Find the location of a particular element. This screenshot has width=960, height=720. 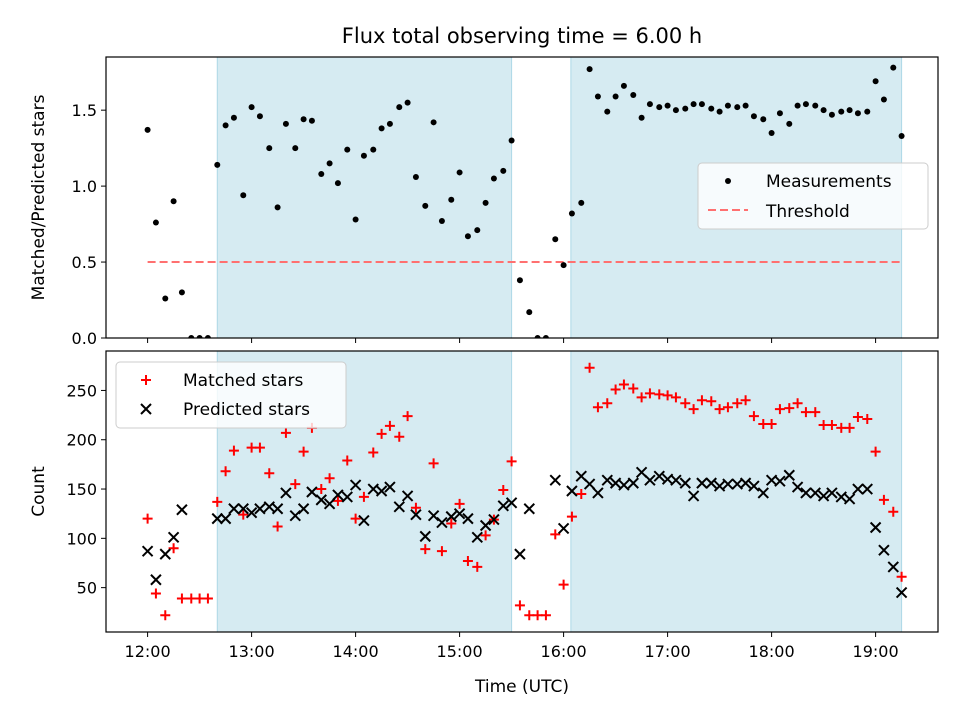

y-tick-label: 200 is located at coordinates (81, 440).